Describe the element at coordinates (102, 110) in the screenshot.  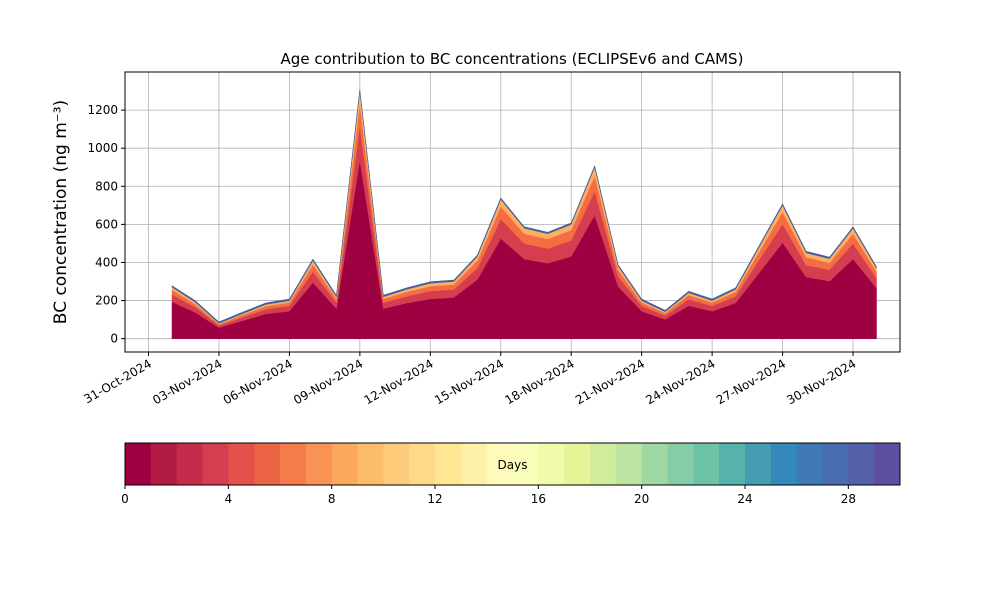
I see `y-tick-label: 1200` at that location.